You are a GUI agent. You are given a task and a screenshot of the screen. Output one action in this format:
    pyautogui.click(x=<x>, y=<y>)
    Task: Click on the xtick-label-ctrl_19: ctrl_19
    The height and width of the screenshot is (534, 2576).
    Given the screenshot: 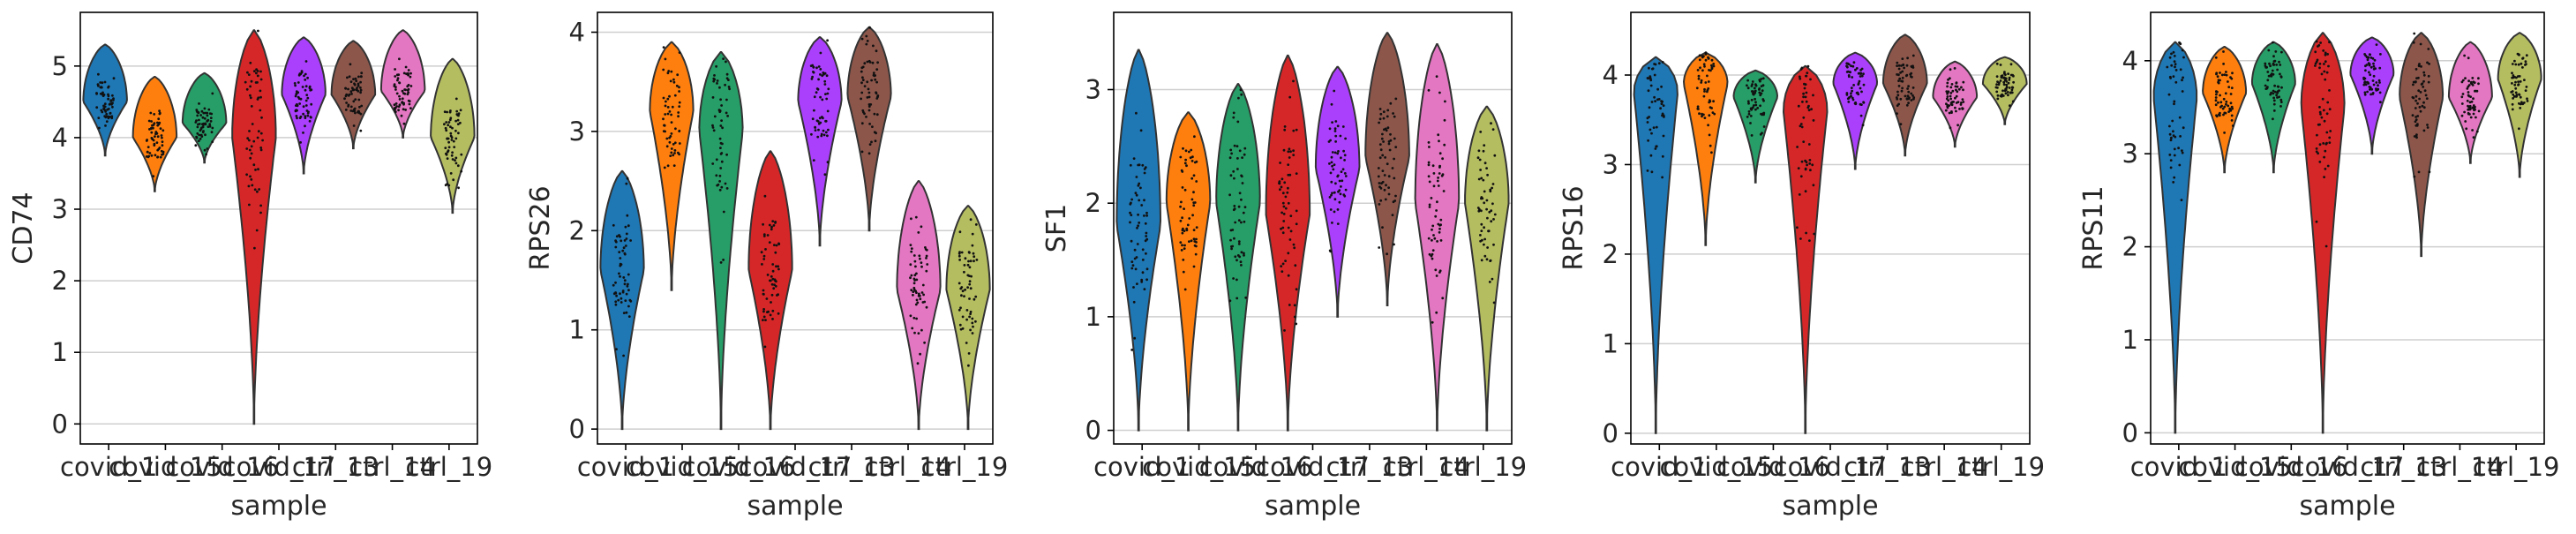 What is the action you would take?
    pyautogui.click(x=2516, y=467)
    